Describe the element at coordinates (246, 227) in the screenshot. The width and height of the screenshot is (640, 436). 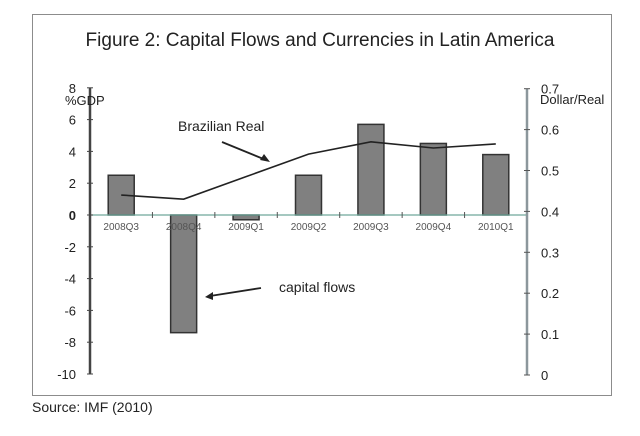
I see `category-label: 2009Q1` at that location.